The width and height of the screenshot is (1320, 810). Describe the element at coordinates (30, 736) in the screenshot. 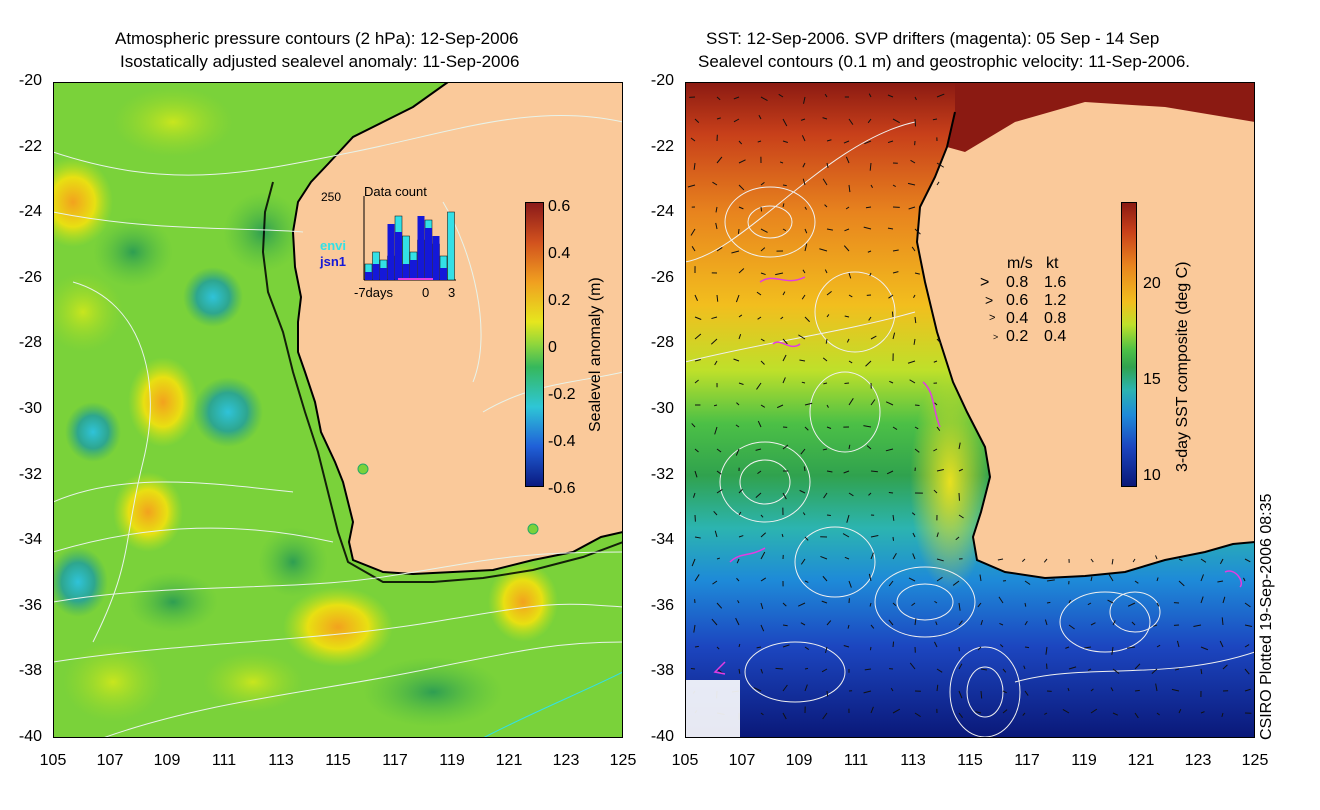

I see `left-y-tick-label: -40` at that location.